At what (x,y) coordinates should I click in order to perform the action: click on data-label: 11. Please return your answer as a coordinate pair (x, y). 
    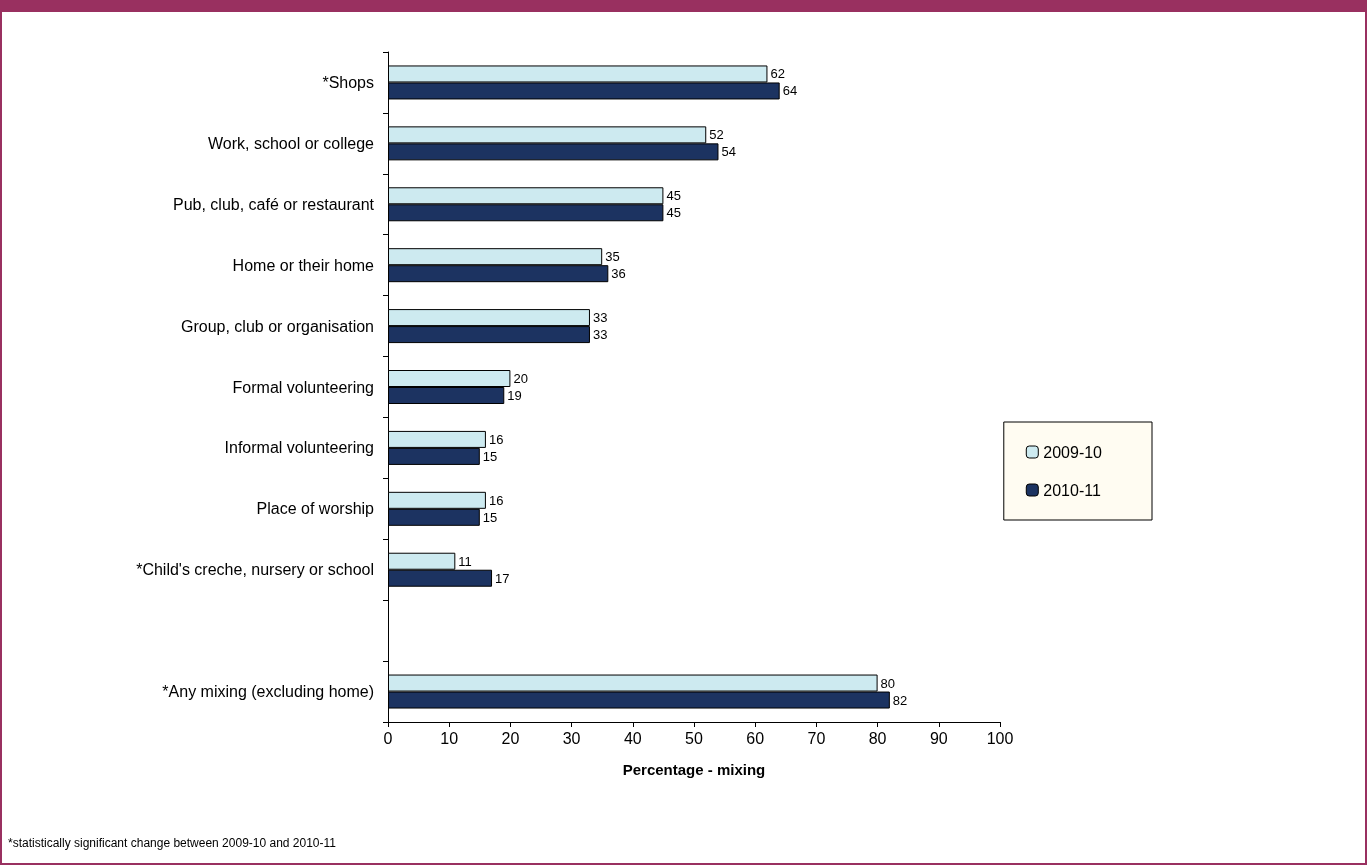
    Looking at the image, I should click on (465, 561).